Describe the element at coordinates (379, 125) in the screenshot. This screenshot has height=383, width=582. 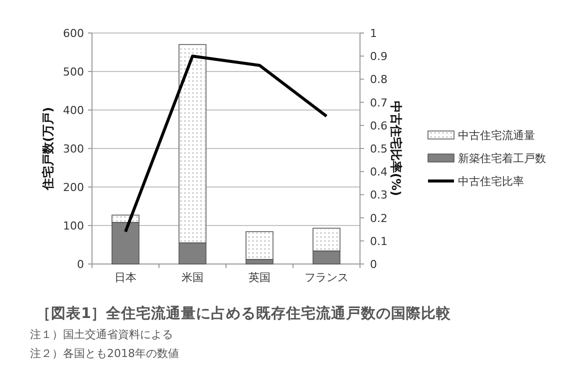
I see `y2tick: 0.6` at that location.